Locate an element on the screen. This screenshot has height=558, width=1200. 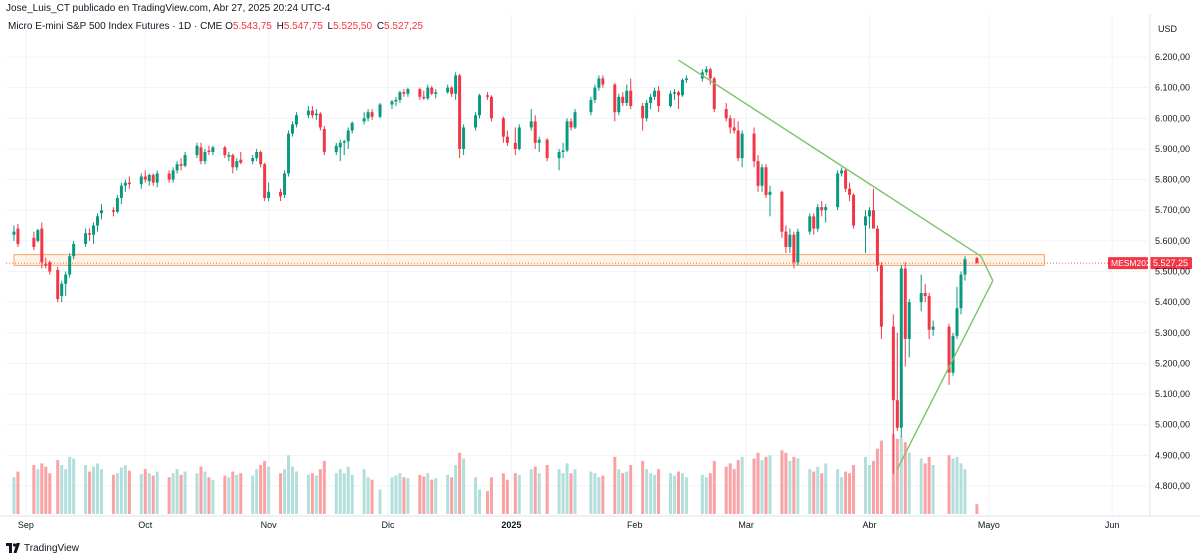
tradingview-footer: TradingView is located at coordinates (42, 548).